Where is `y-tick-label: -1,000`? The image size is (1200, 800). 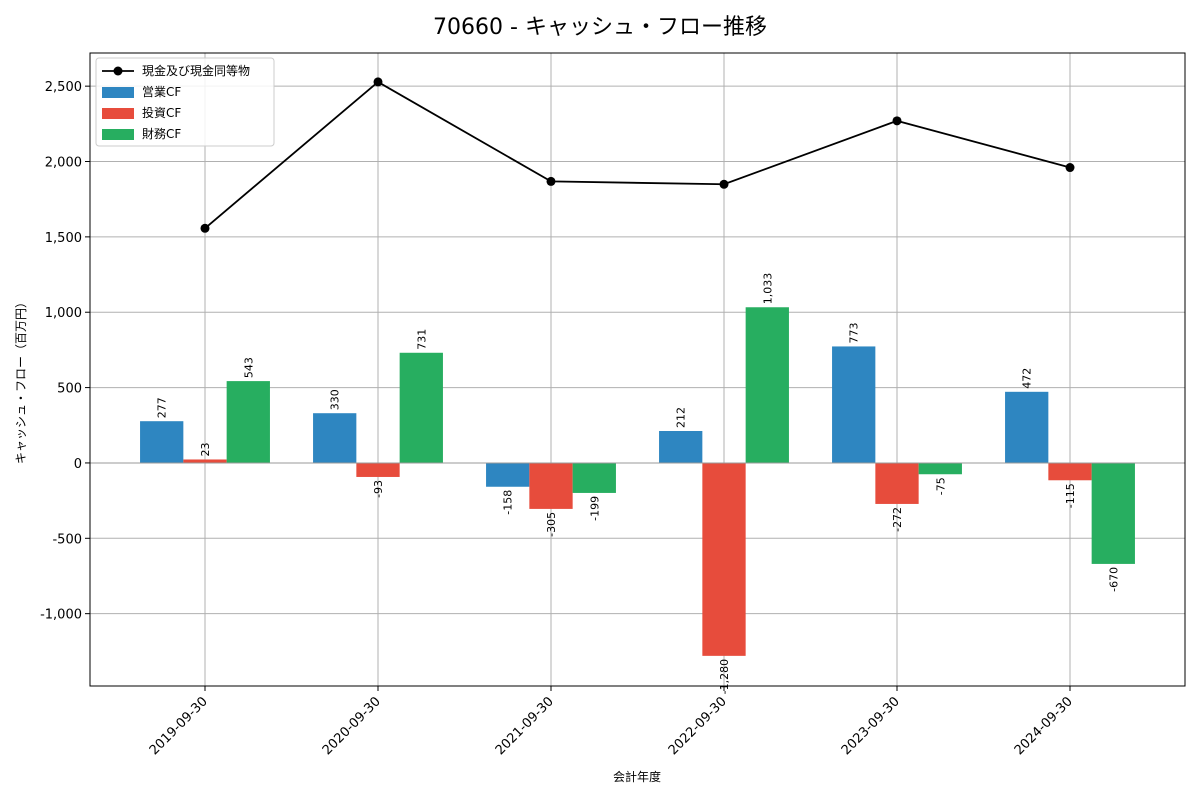 y-tick-label: -1,000 is located at coordinates (61, 615).